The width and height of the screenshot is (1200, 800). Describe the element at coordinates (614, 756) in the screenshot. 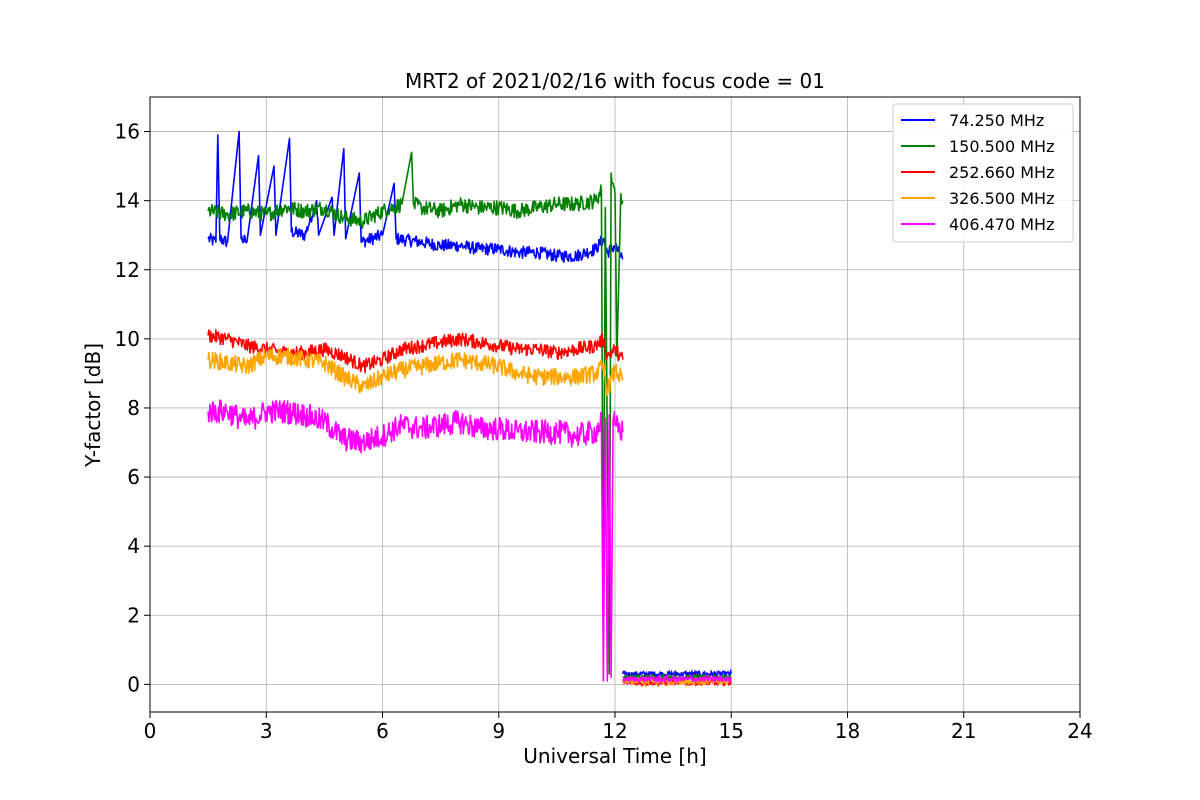

I see `x-axis-label: Universal Time [h]` at that location.